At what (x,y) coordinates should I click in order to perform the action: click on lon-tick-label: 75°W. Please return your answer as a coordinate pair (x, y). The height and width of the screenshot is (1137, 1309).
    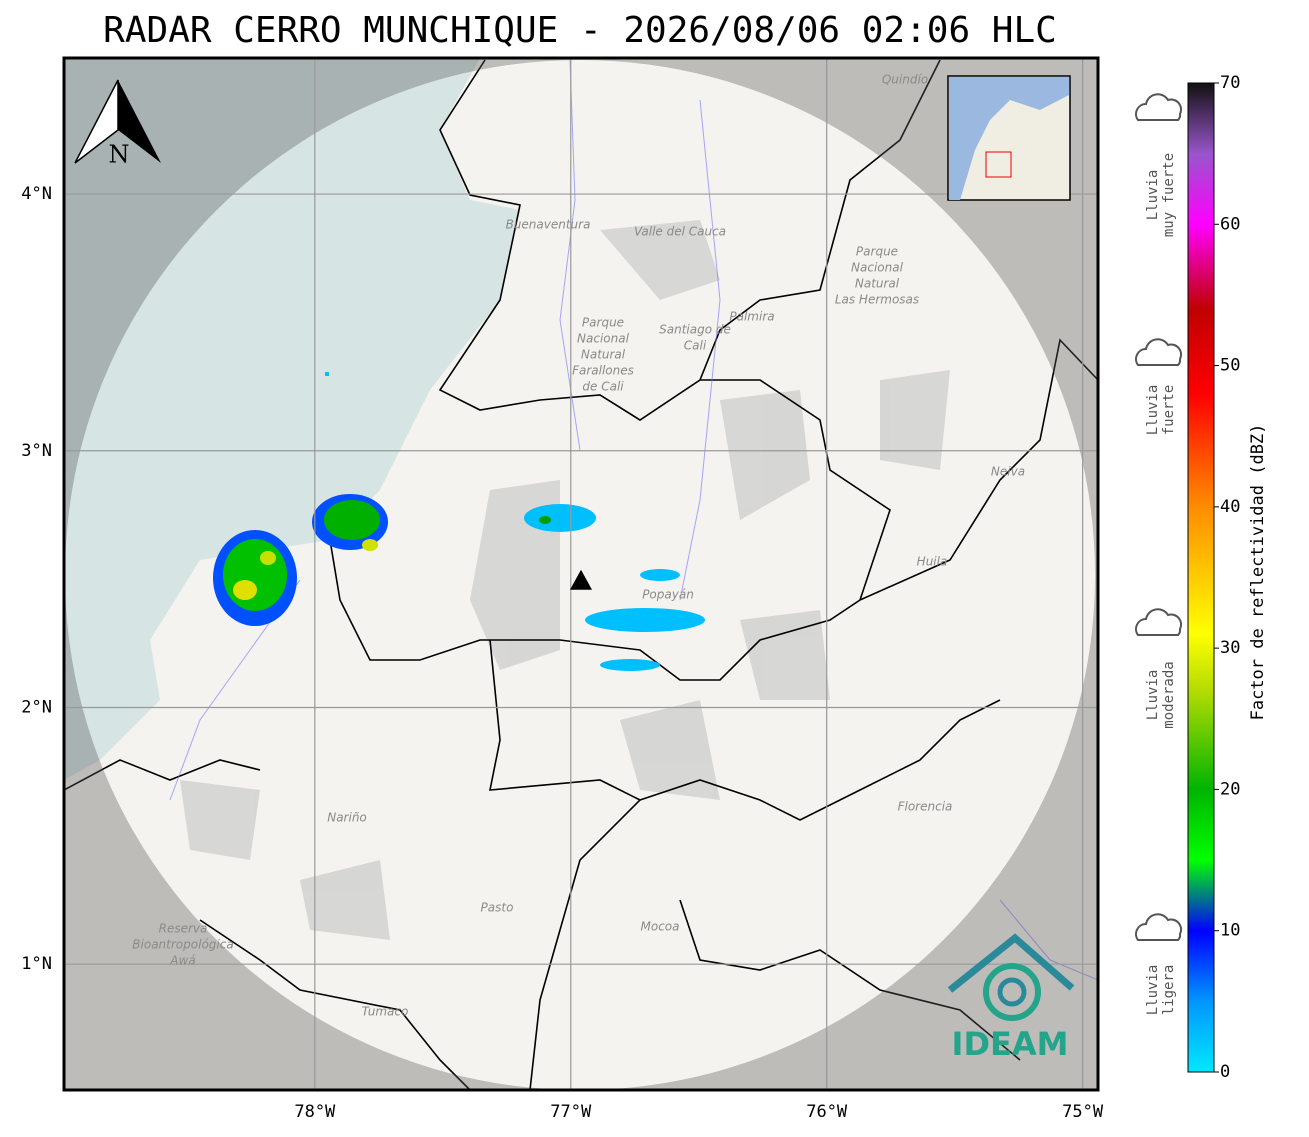
    Looking at the image, I should click on (1083, 1112).